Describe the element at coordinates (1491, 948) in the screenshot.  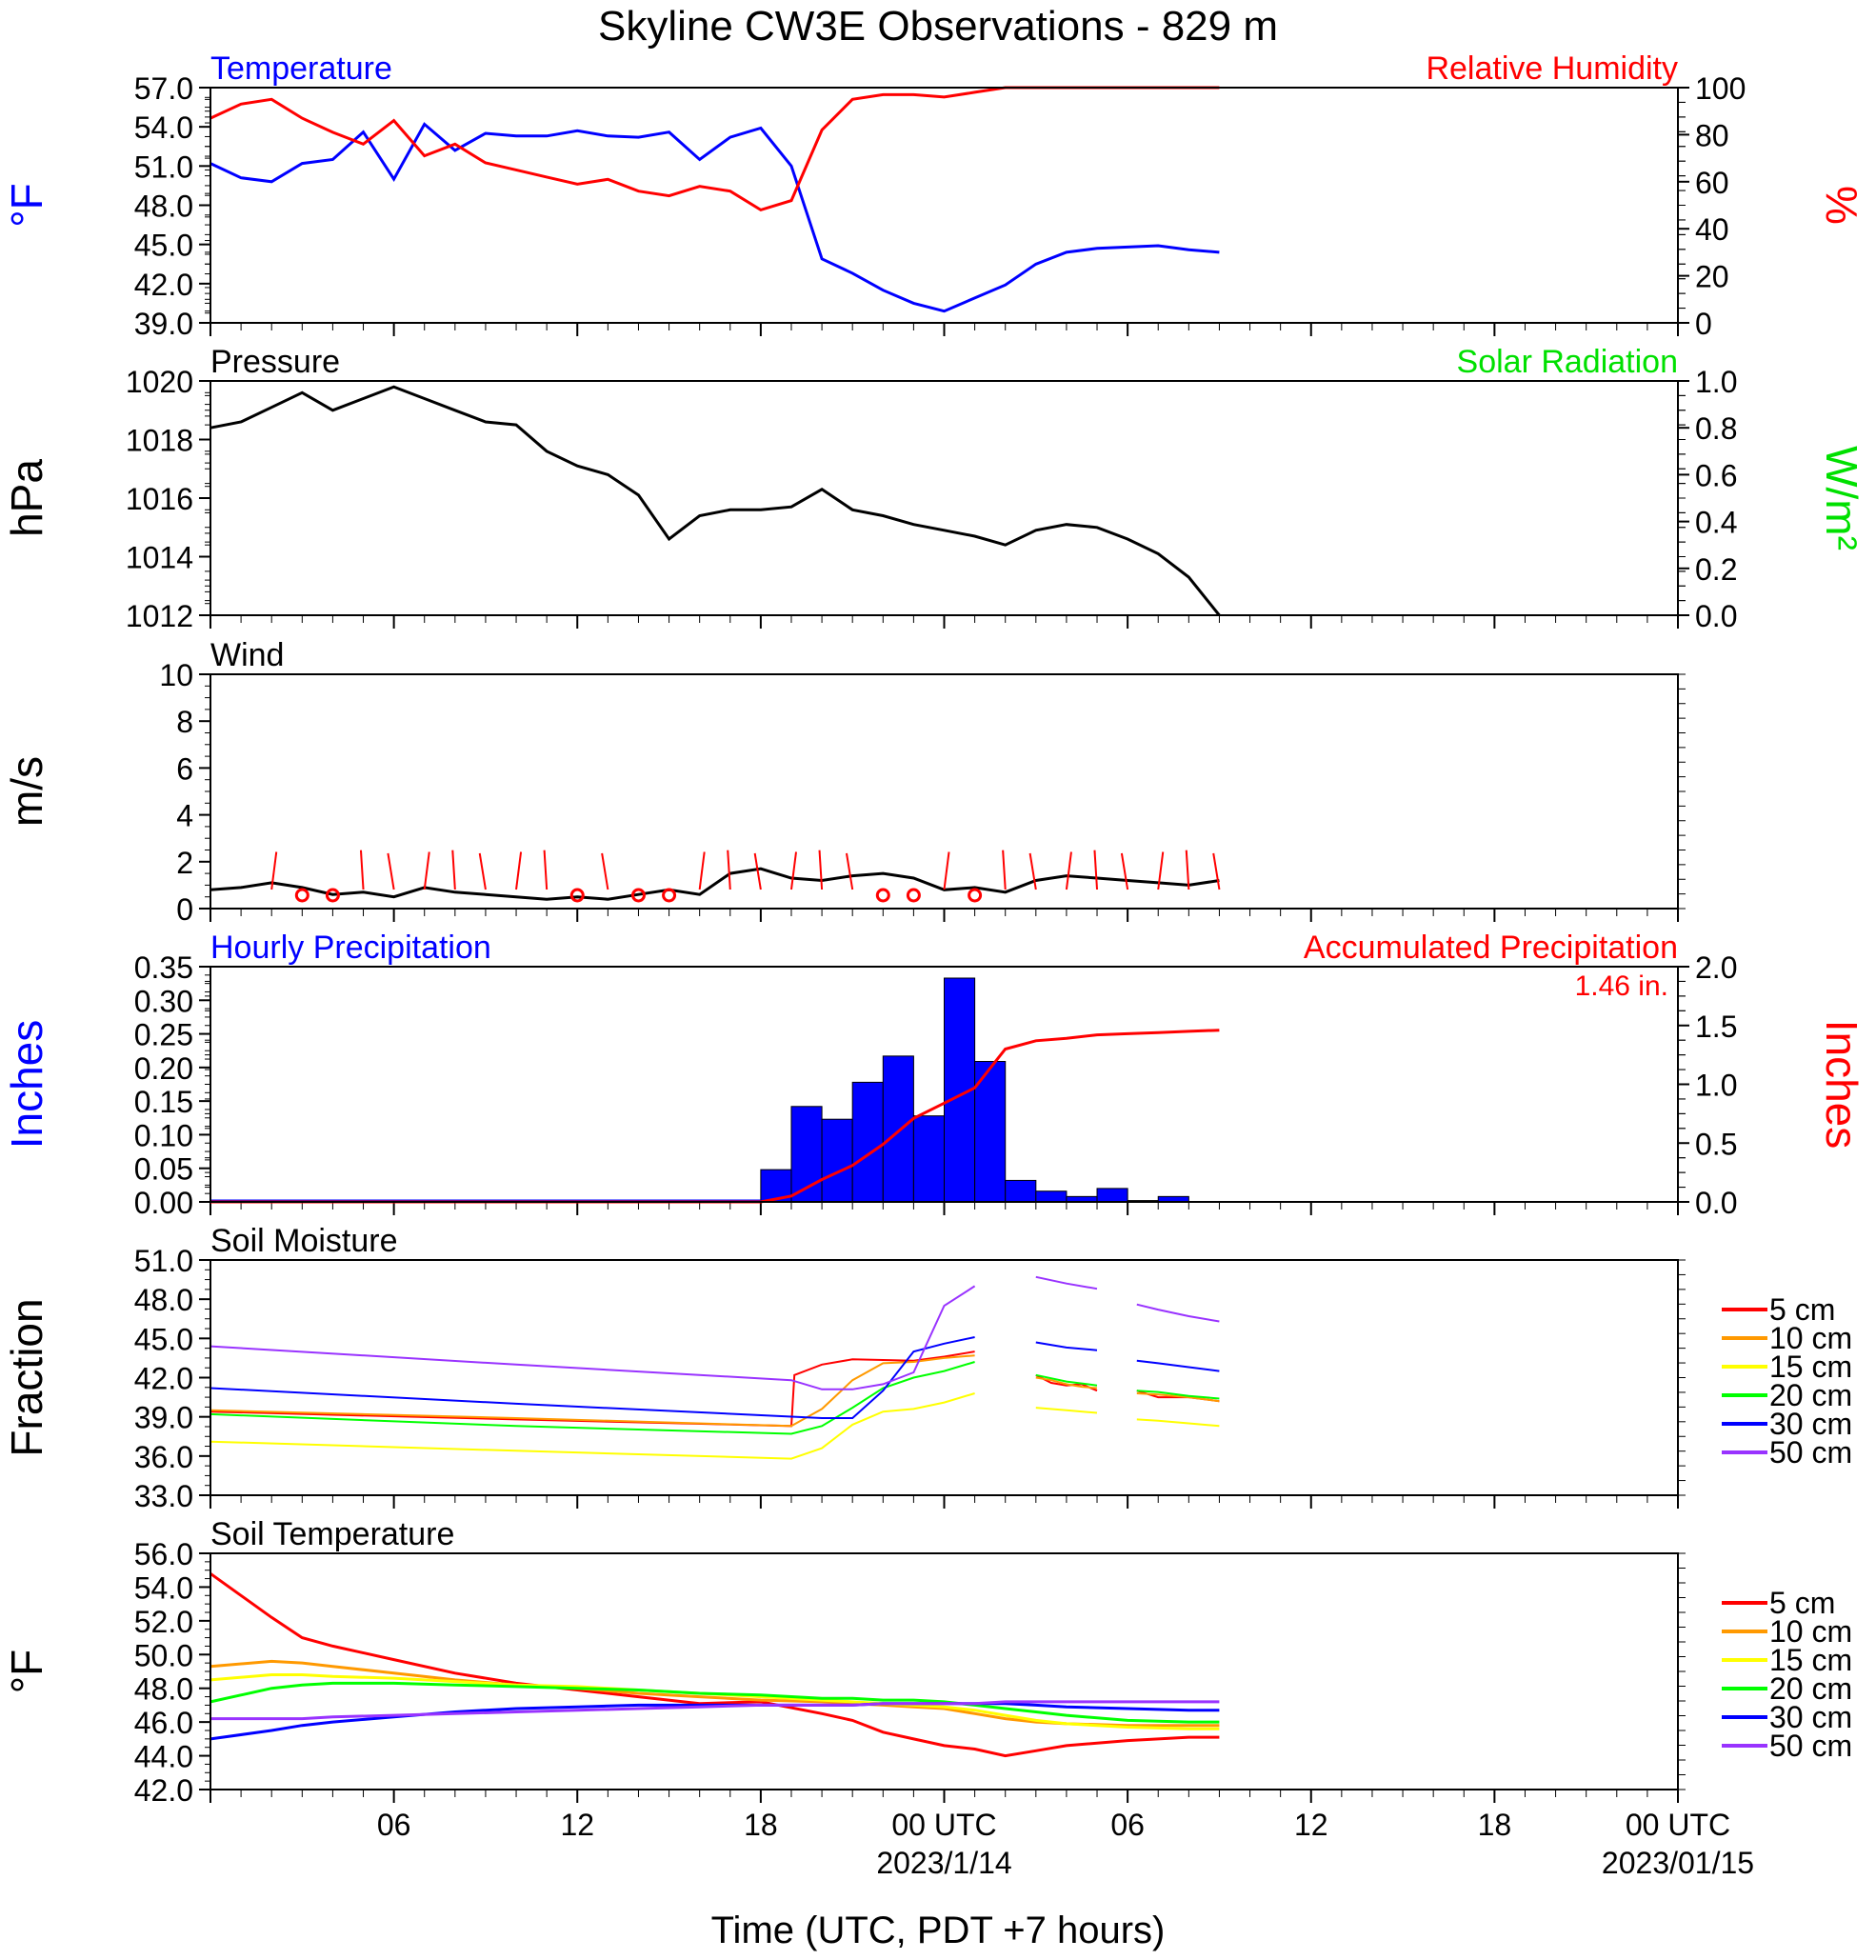
I see `panel-title-right: Accumulated Precipitation` at that location.